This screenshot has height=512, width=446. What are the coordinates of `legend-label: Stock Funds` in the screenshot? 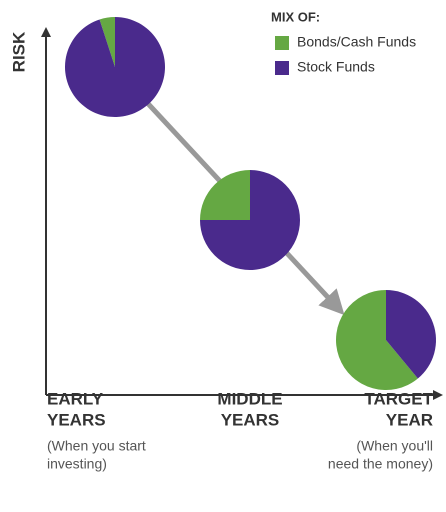 It's located at (336, 67).